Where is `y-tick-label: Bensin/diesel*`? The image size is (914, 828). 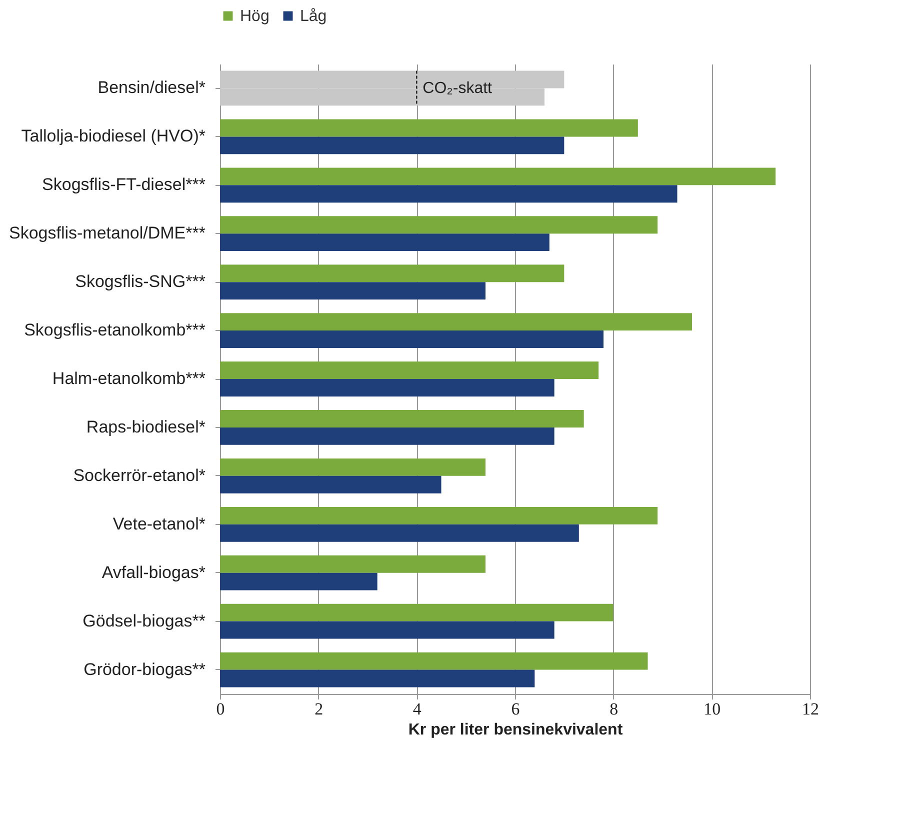
y-tick-label: Bensin/diesel* is located at coordinates (152, 88).